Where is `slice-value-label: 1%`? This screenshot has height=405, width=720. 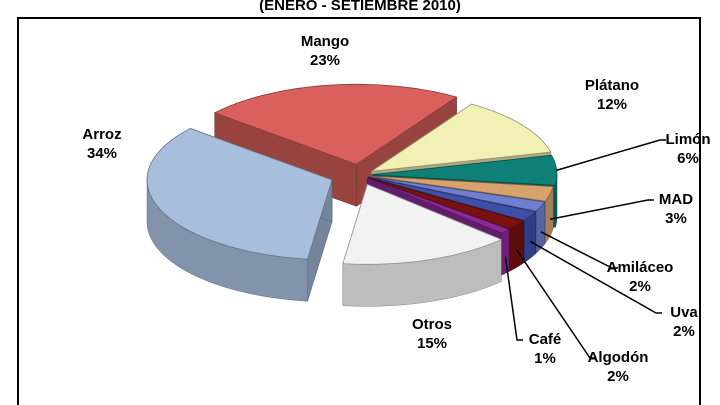 slice-value-label: 1% is located at coordinates (545, 358).